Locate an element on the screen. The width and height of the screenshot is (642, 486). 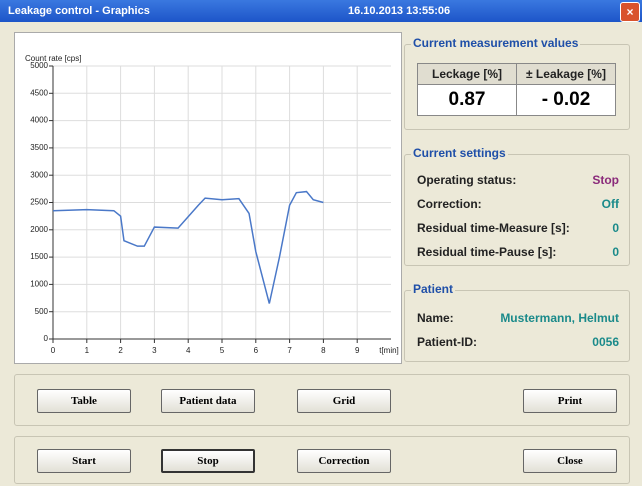
y-tick-label: 1500 is located at coordinates (39, 256).